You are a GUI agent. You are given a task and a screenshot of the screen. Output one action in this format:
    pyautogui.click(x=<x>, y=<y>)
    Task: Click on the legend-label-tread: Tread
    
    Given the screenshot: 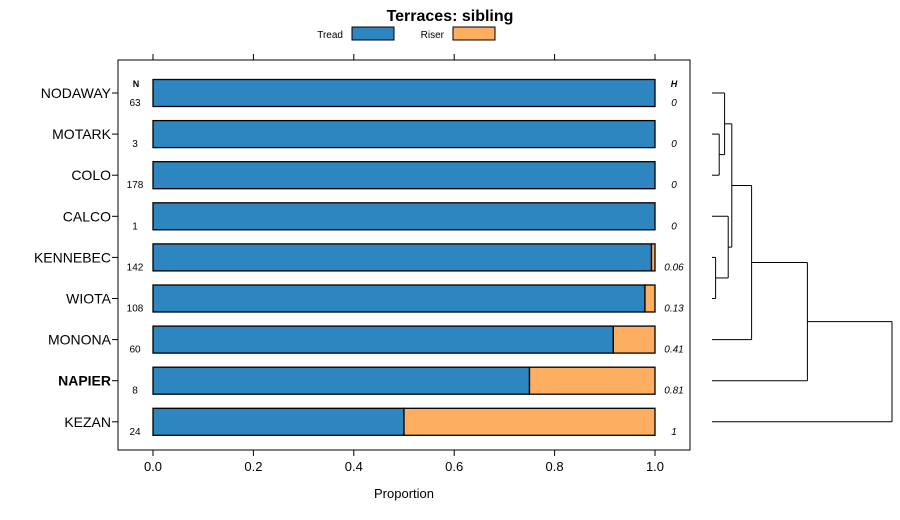 What is the action you would take?
    pyautogui.click(x=330, y=35)
    